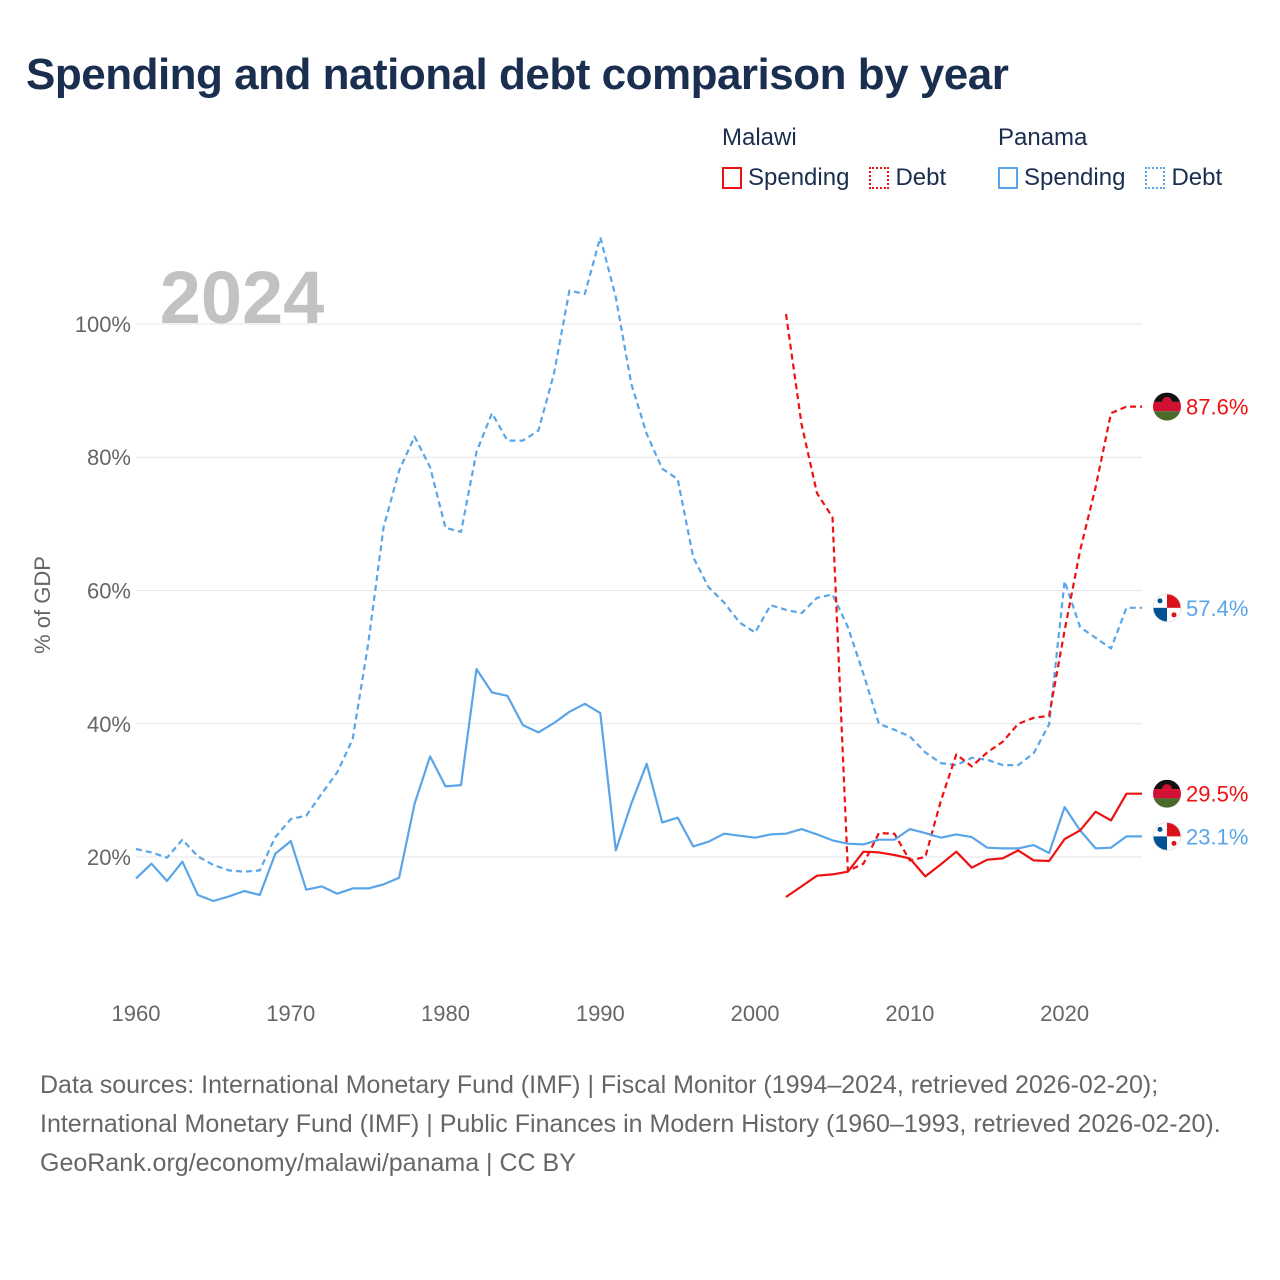 This screenshot has width=1280, height=1280. What do you see at coordinates (103, 324) in the screenshot?
I see `y-tick-label: 100%` at bounding box center [103, 324].